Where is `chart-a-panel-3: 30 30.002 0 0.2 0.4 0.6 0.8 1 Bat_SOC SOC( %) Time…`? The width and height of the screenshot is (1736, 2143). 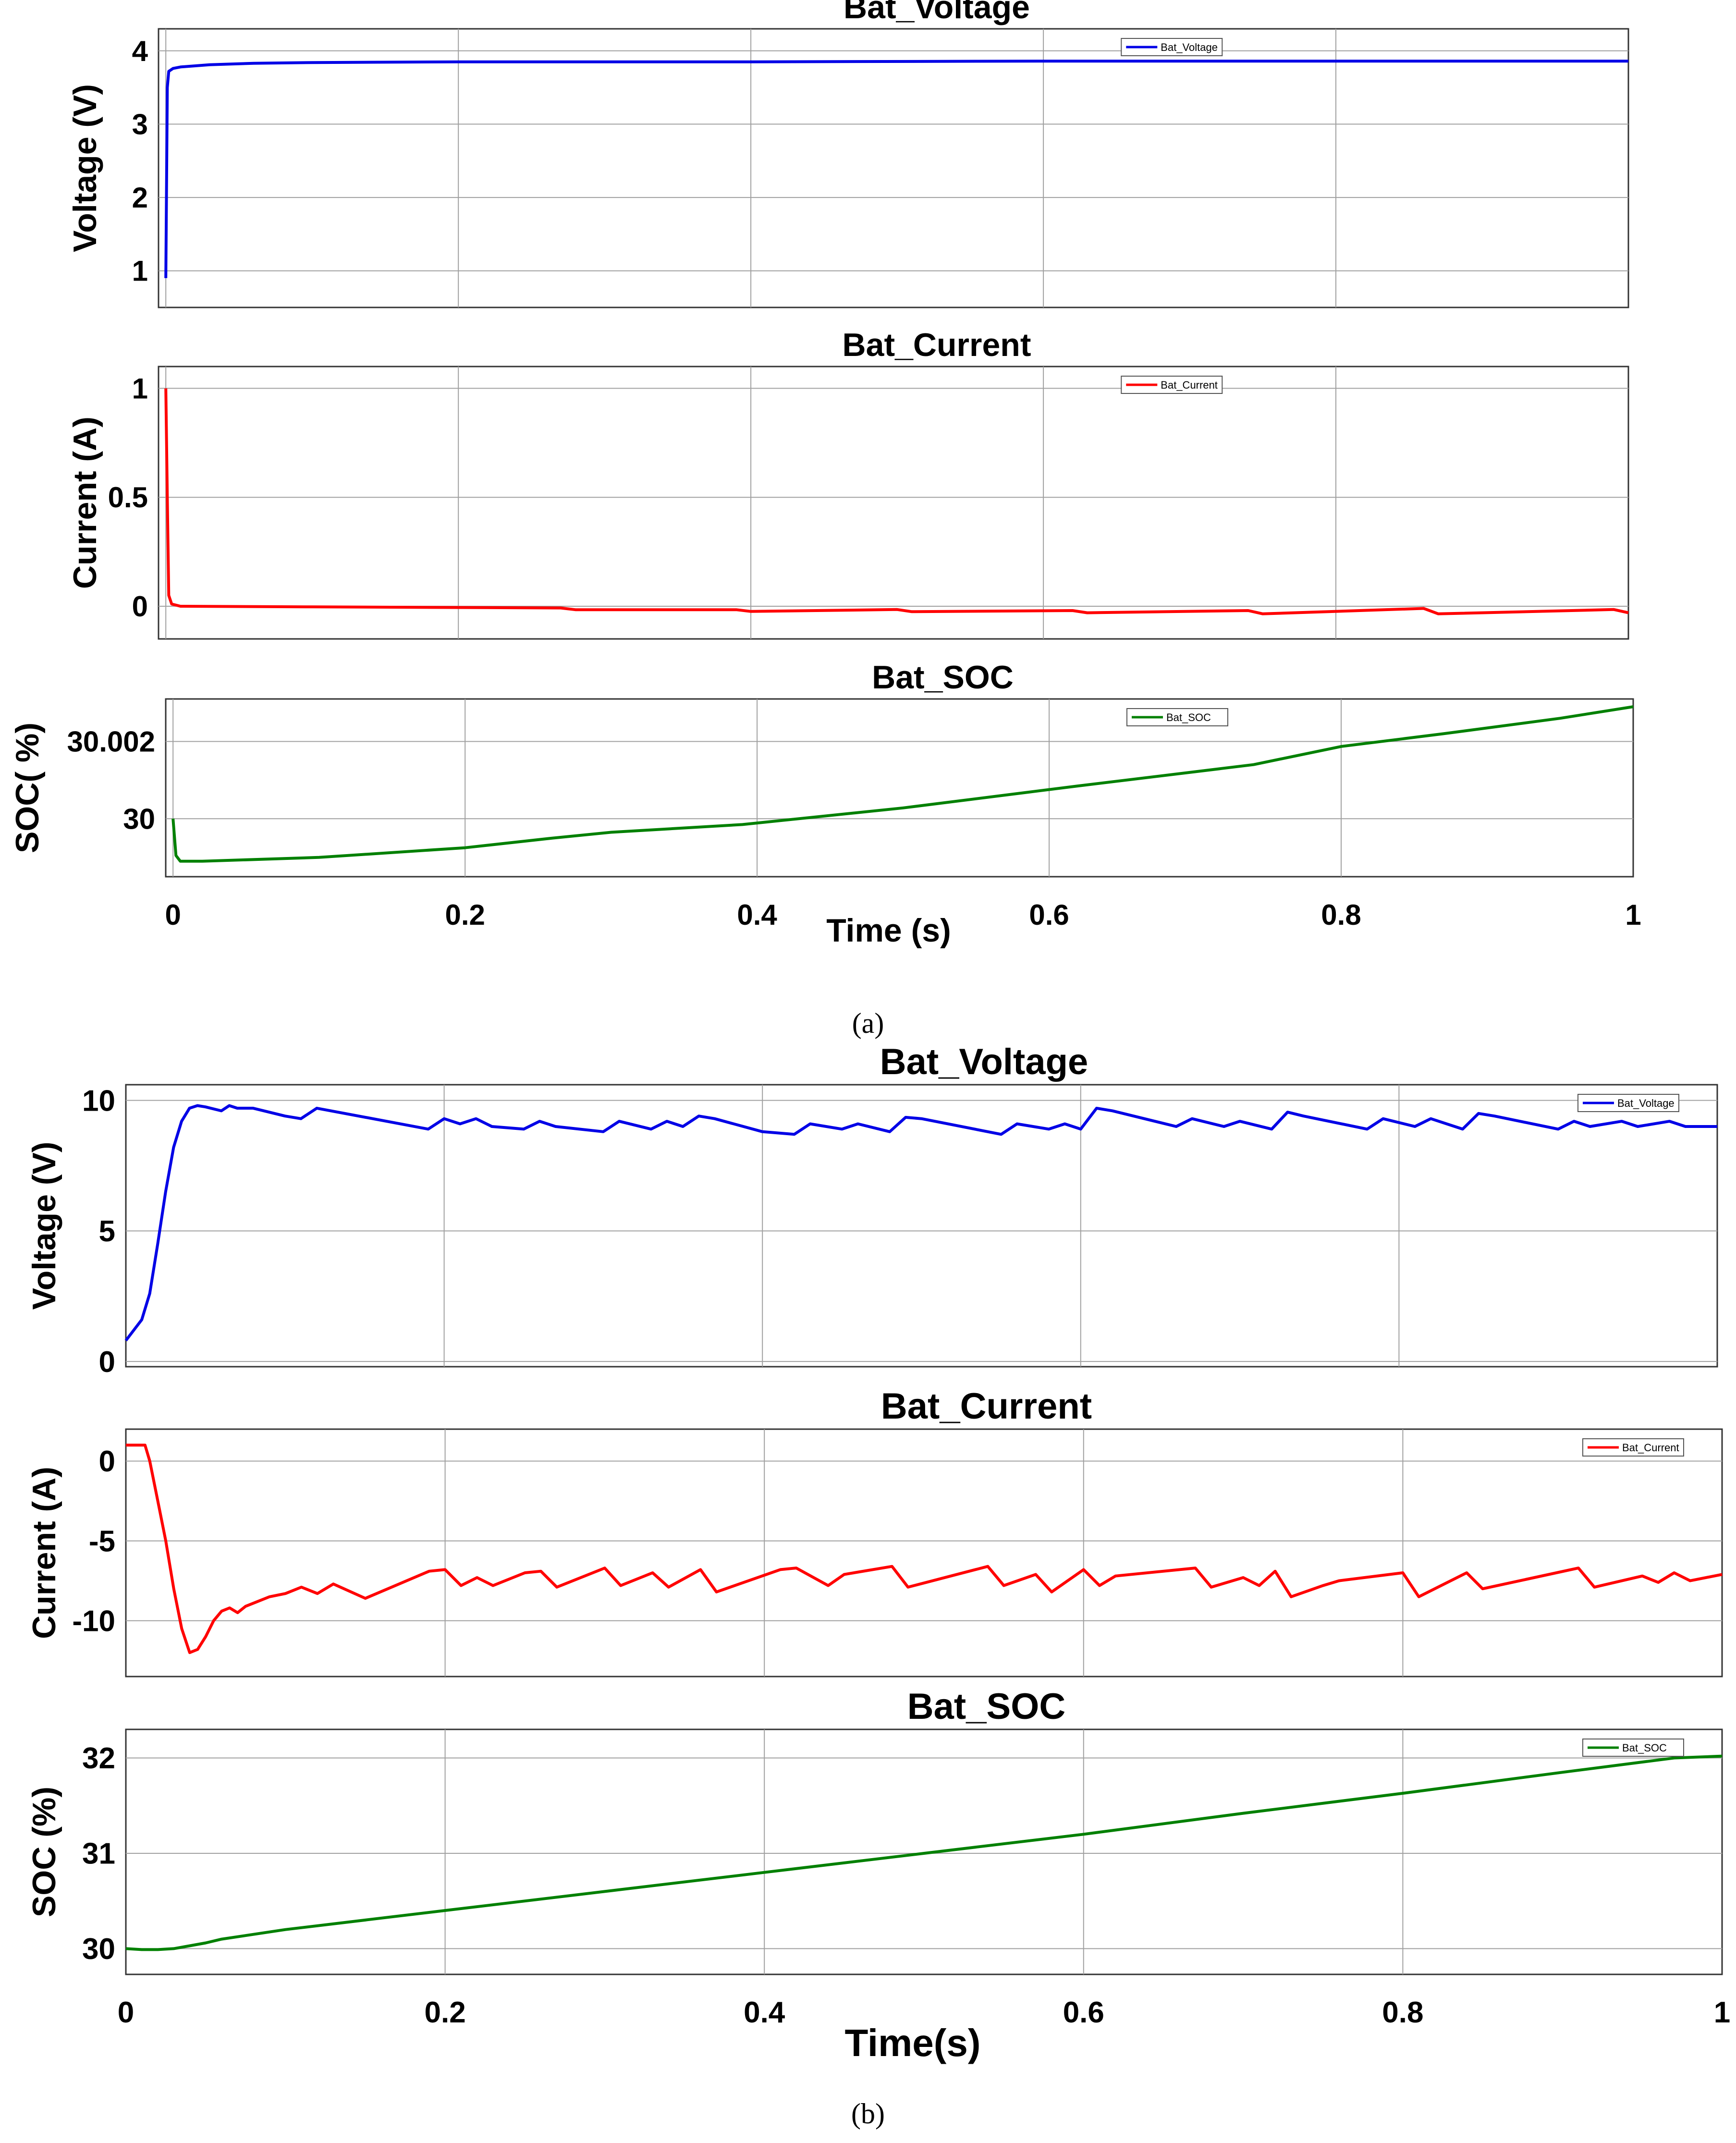
chart-a-panel-3: 30 30.002 0 0.2 0.4 0.6 0.8 1 Bat_SOC SOC( %) Time… is located at coordinates (825, 804).